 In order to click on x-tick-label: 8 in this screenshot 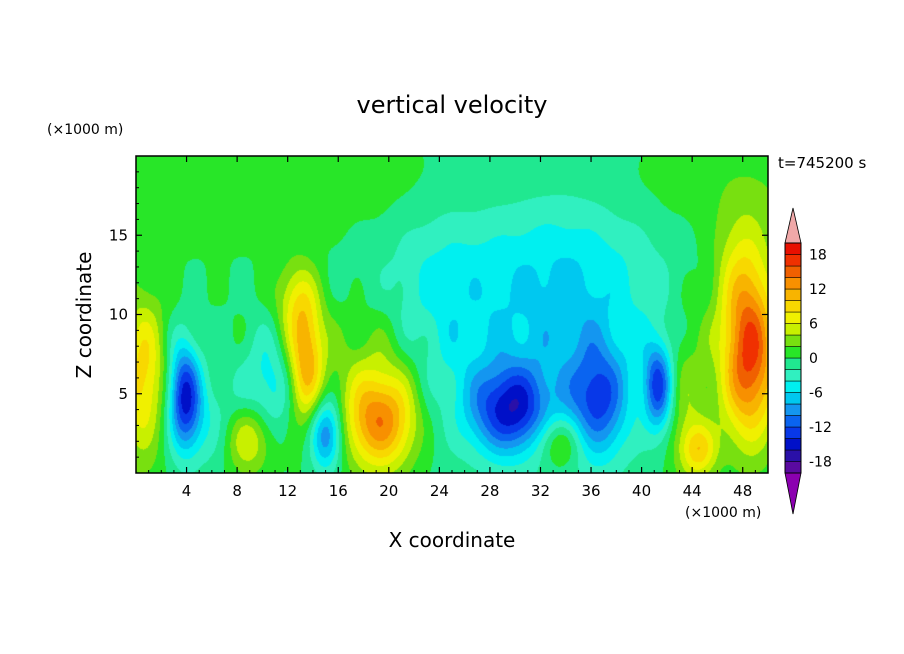, I will do `click(237, 491)`.